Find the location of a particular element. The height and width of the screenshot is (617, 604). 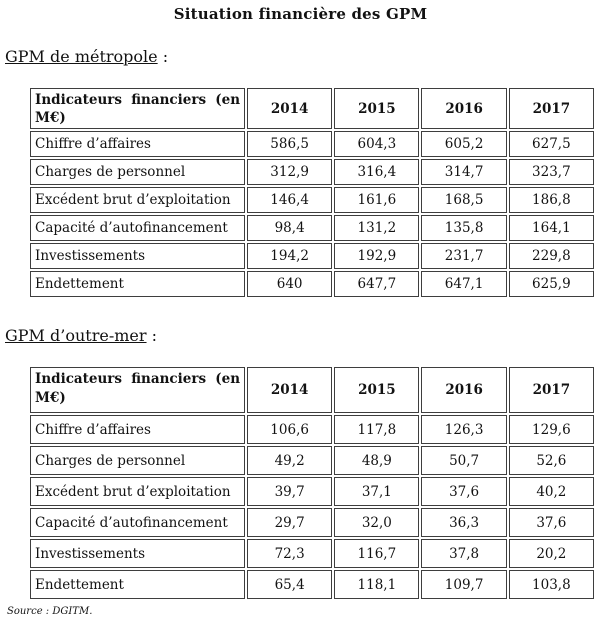

value-cell: 37,1 is located at coordinates (377, 492).